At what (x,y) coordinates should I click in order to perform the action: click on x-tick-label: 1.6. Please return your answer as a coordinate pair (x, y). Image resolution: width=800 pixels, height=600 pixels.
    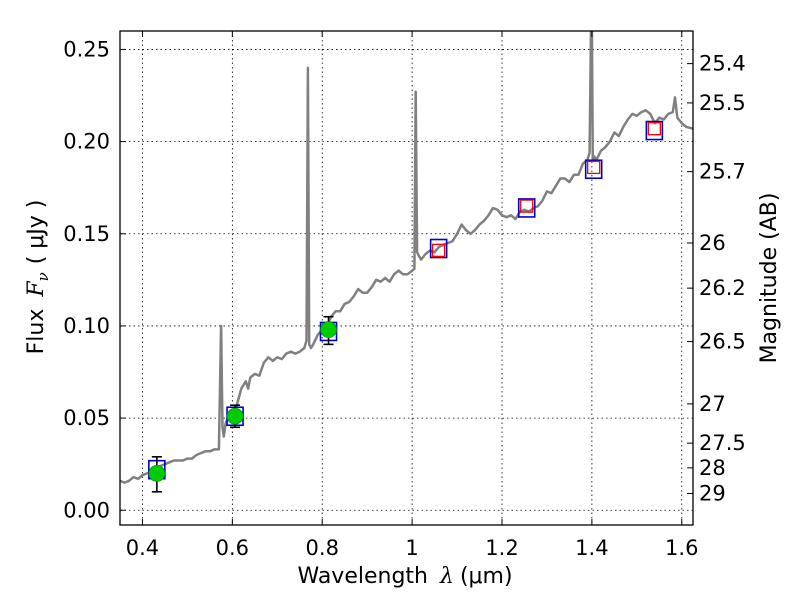
    Looking at the image, I should click on (681, 548).